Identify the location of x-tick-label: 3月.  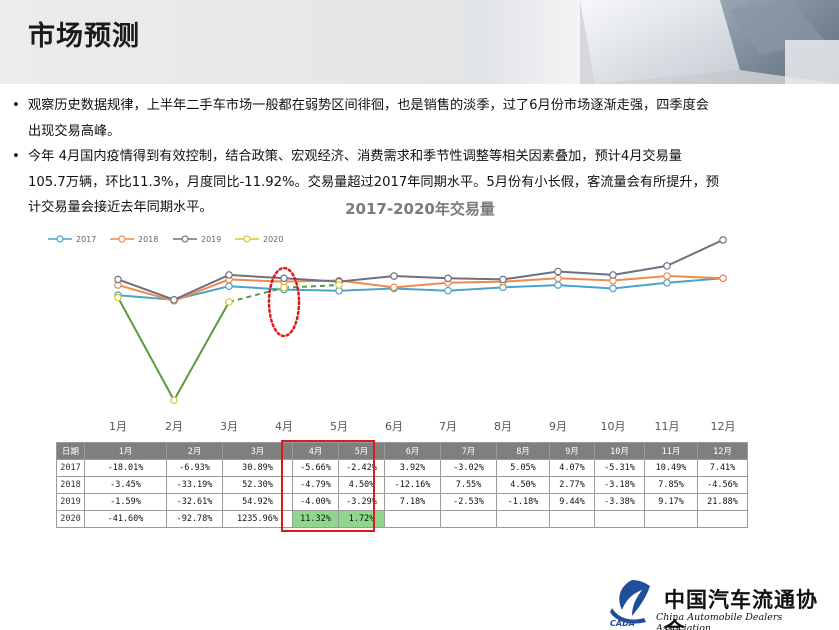
(229, 426).